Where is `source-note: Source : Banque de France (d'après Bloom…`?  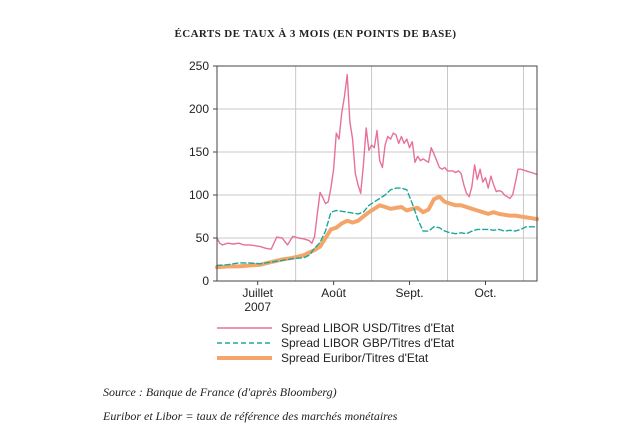 source-note: Source : Banque de France (d'après Bloom… is located at coordinates (220, 392).